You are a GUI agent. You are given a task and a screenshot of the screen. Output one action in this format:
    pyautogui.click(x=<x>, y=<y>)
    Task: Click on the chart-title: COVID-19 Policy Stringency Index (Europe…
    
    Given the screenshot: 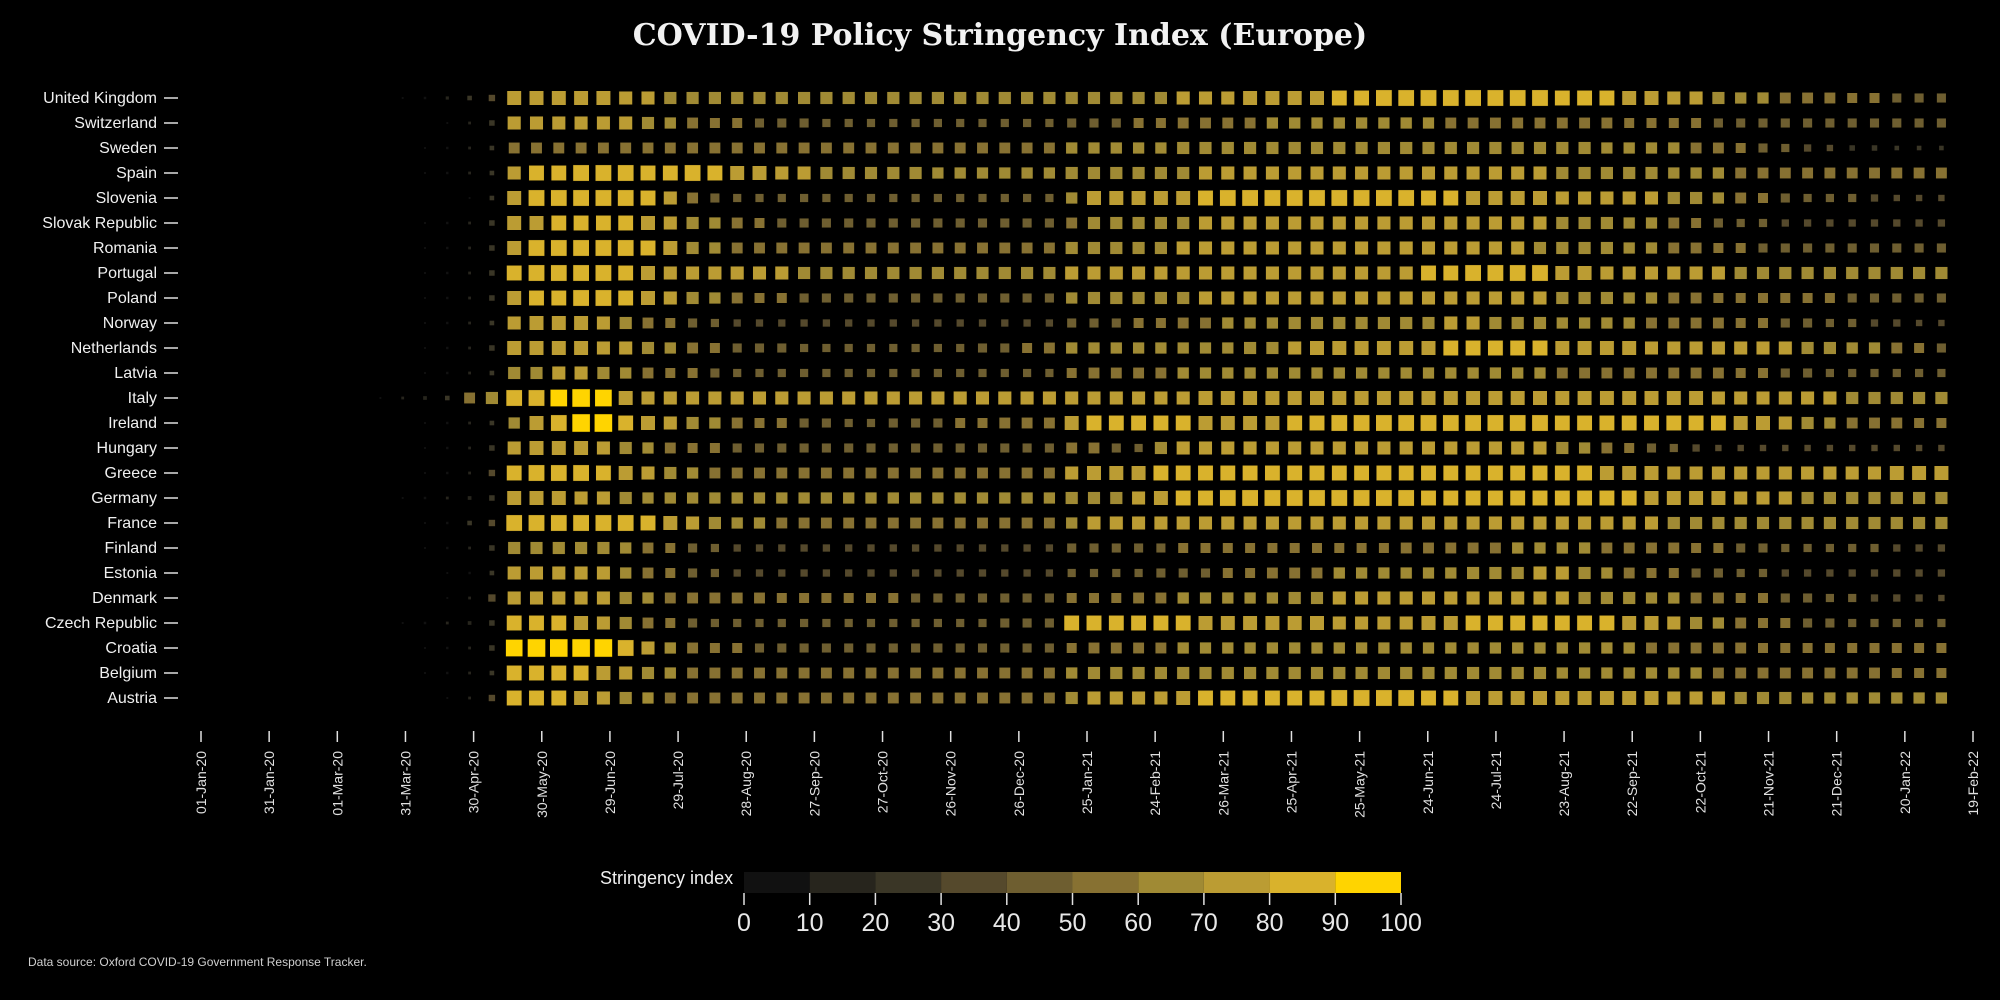 What is the action you would take?
    pyautogui.click(x=1000, y=35)
    